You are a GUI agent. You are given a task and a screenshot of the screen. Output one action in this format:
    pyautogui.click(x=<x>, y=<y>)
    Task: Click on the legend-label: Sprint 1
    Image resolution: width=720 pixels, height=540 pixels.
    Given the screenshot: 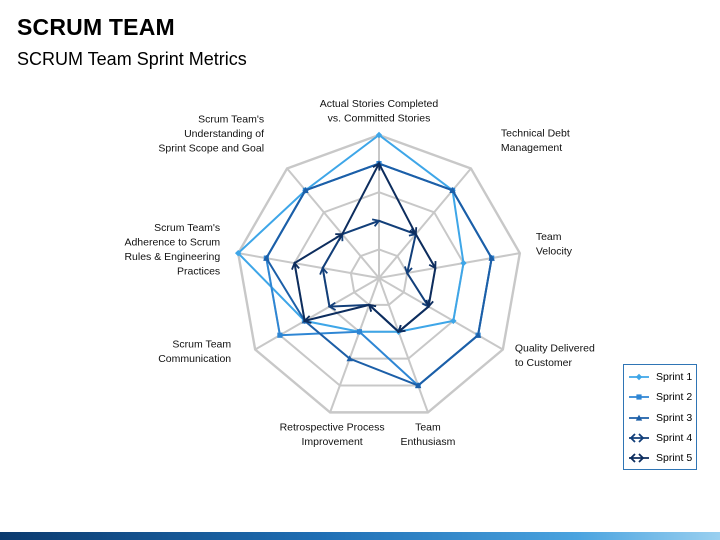 What is the action you would take?
    pyautogui.click(x=674, y=377)
    